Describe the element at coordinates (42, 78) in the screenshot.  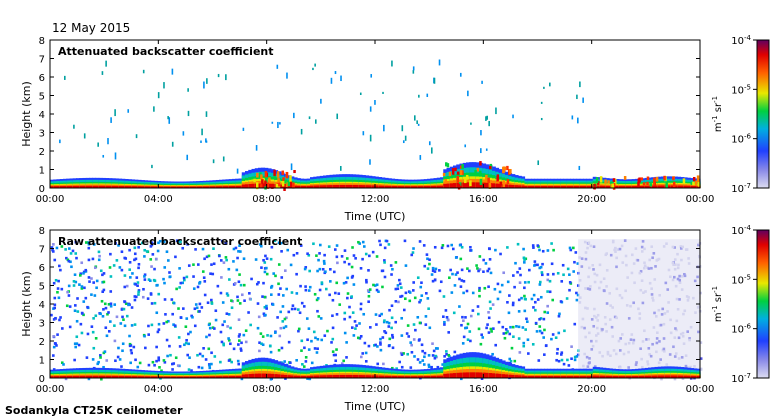
I see `y-tick-label: 6` at that location.